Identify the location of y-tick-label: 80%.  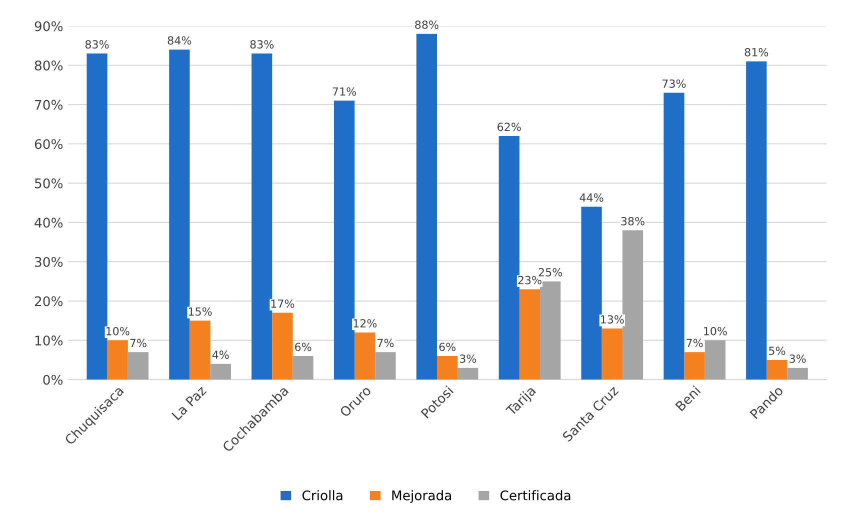
(48, 65).